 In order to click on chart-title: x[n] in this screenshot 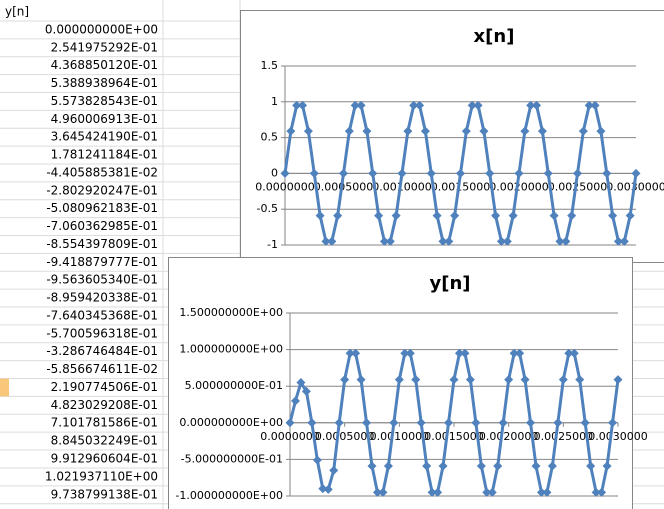, I will do `click(494, 36)`.